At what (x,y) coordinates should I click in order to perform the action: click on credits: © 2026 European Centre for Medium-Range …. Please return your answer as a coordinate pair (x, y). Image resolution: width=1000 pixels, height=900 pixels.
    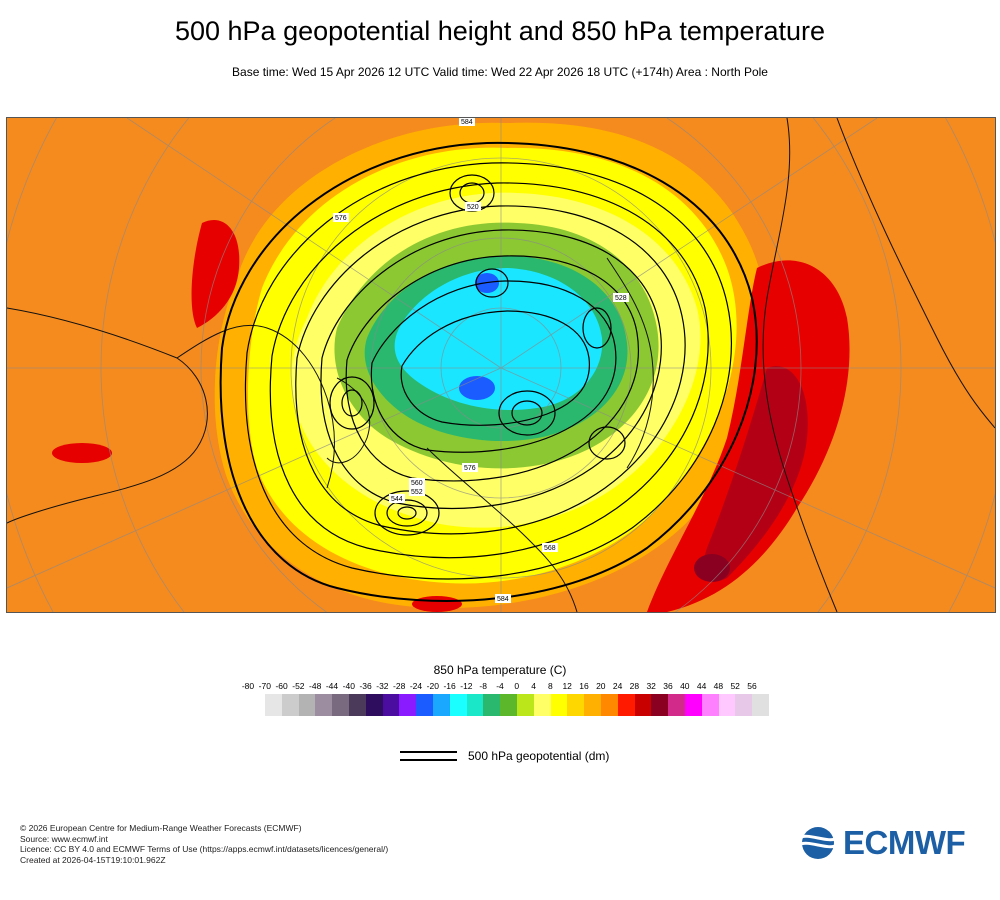
    Looking at the image, I should click on (204, 844).